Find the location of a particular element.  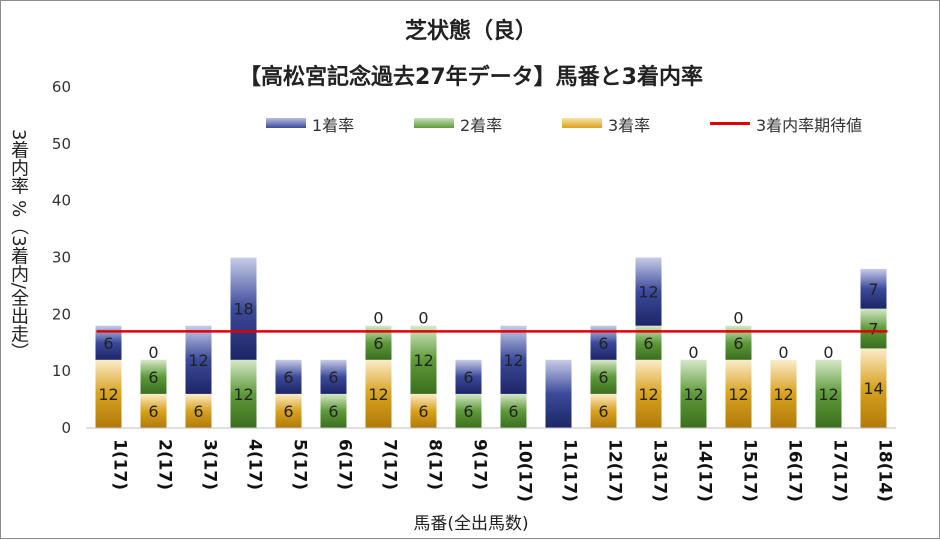

x-tick-label-11: 11(17) is located at coordinates (570, 470).